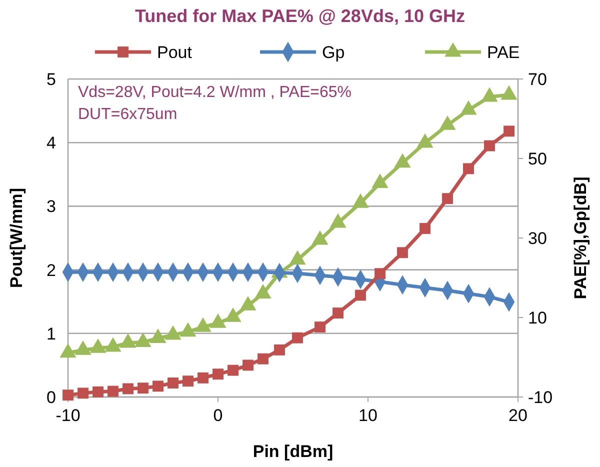 This screenshot has height=467, width=600. What do you see at coordinates (215, 92) in the screenshot?
I see `annotation: Vds=28V, Pout=4.2 W/mm , PAE=65%` at bounding box center [215, 92].